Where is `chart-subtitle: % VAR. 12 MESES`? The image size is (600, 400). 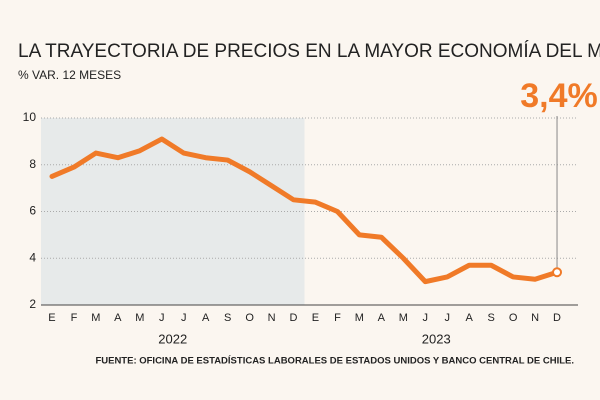 chart-subtitle: % VAR. 12 MESES is located at coordinates (69, 75).